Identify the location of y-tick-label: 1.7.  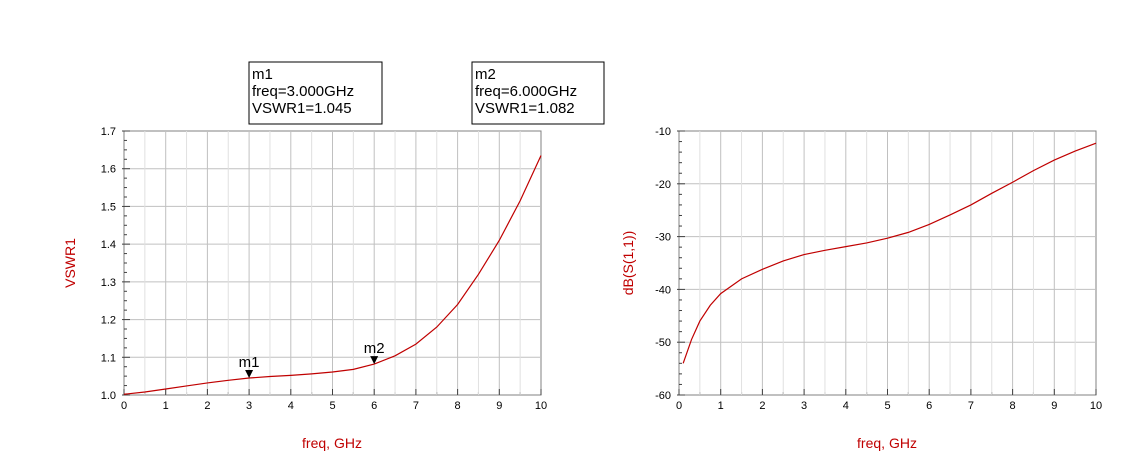
(108, 132).